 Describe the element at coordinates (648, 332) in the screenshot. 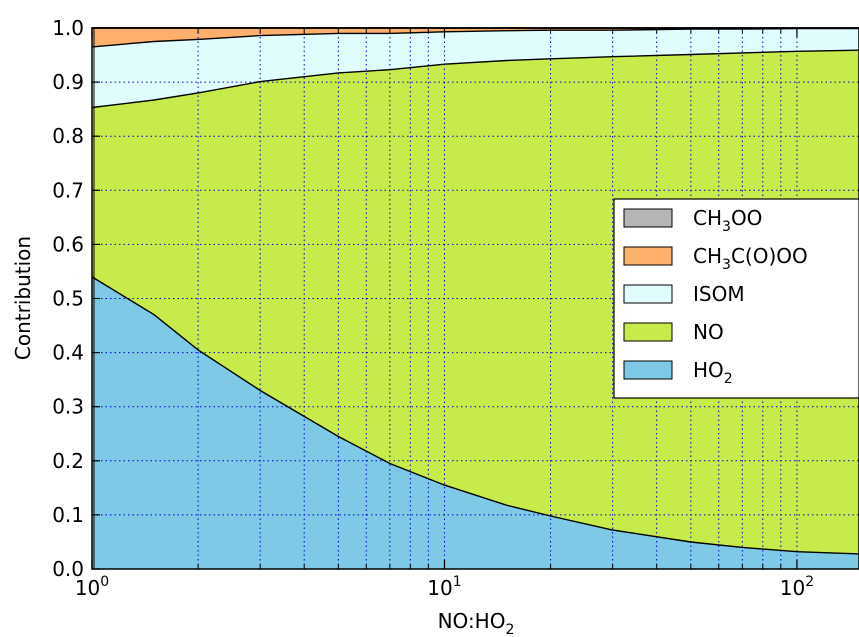

I see `legend-swatch-NO` at that location.